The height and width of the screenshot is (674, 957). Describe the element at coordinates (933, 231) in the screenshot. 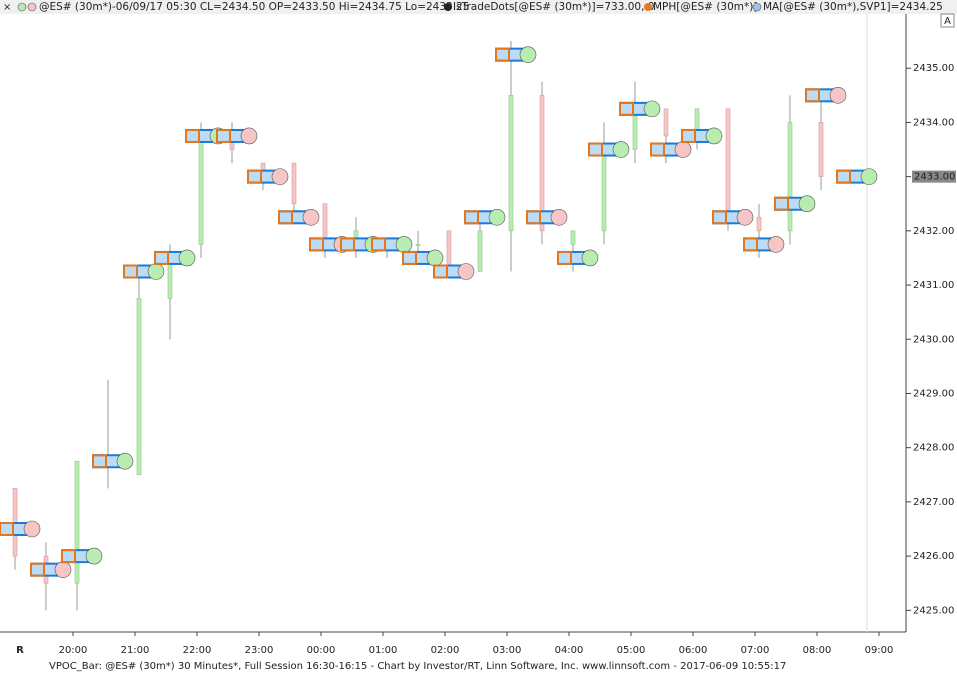

I see `y-tick-label: 2432.00` at that location.